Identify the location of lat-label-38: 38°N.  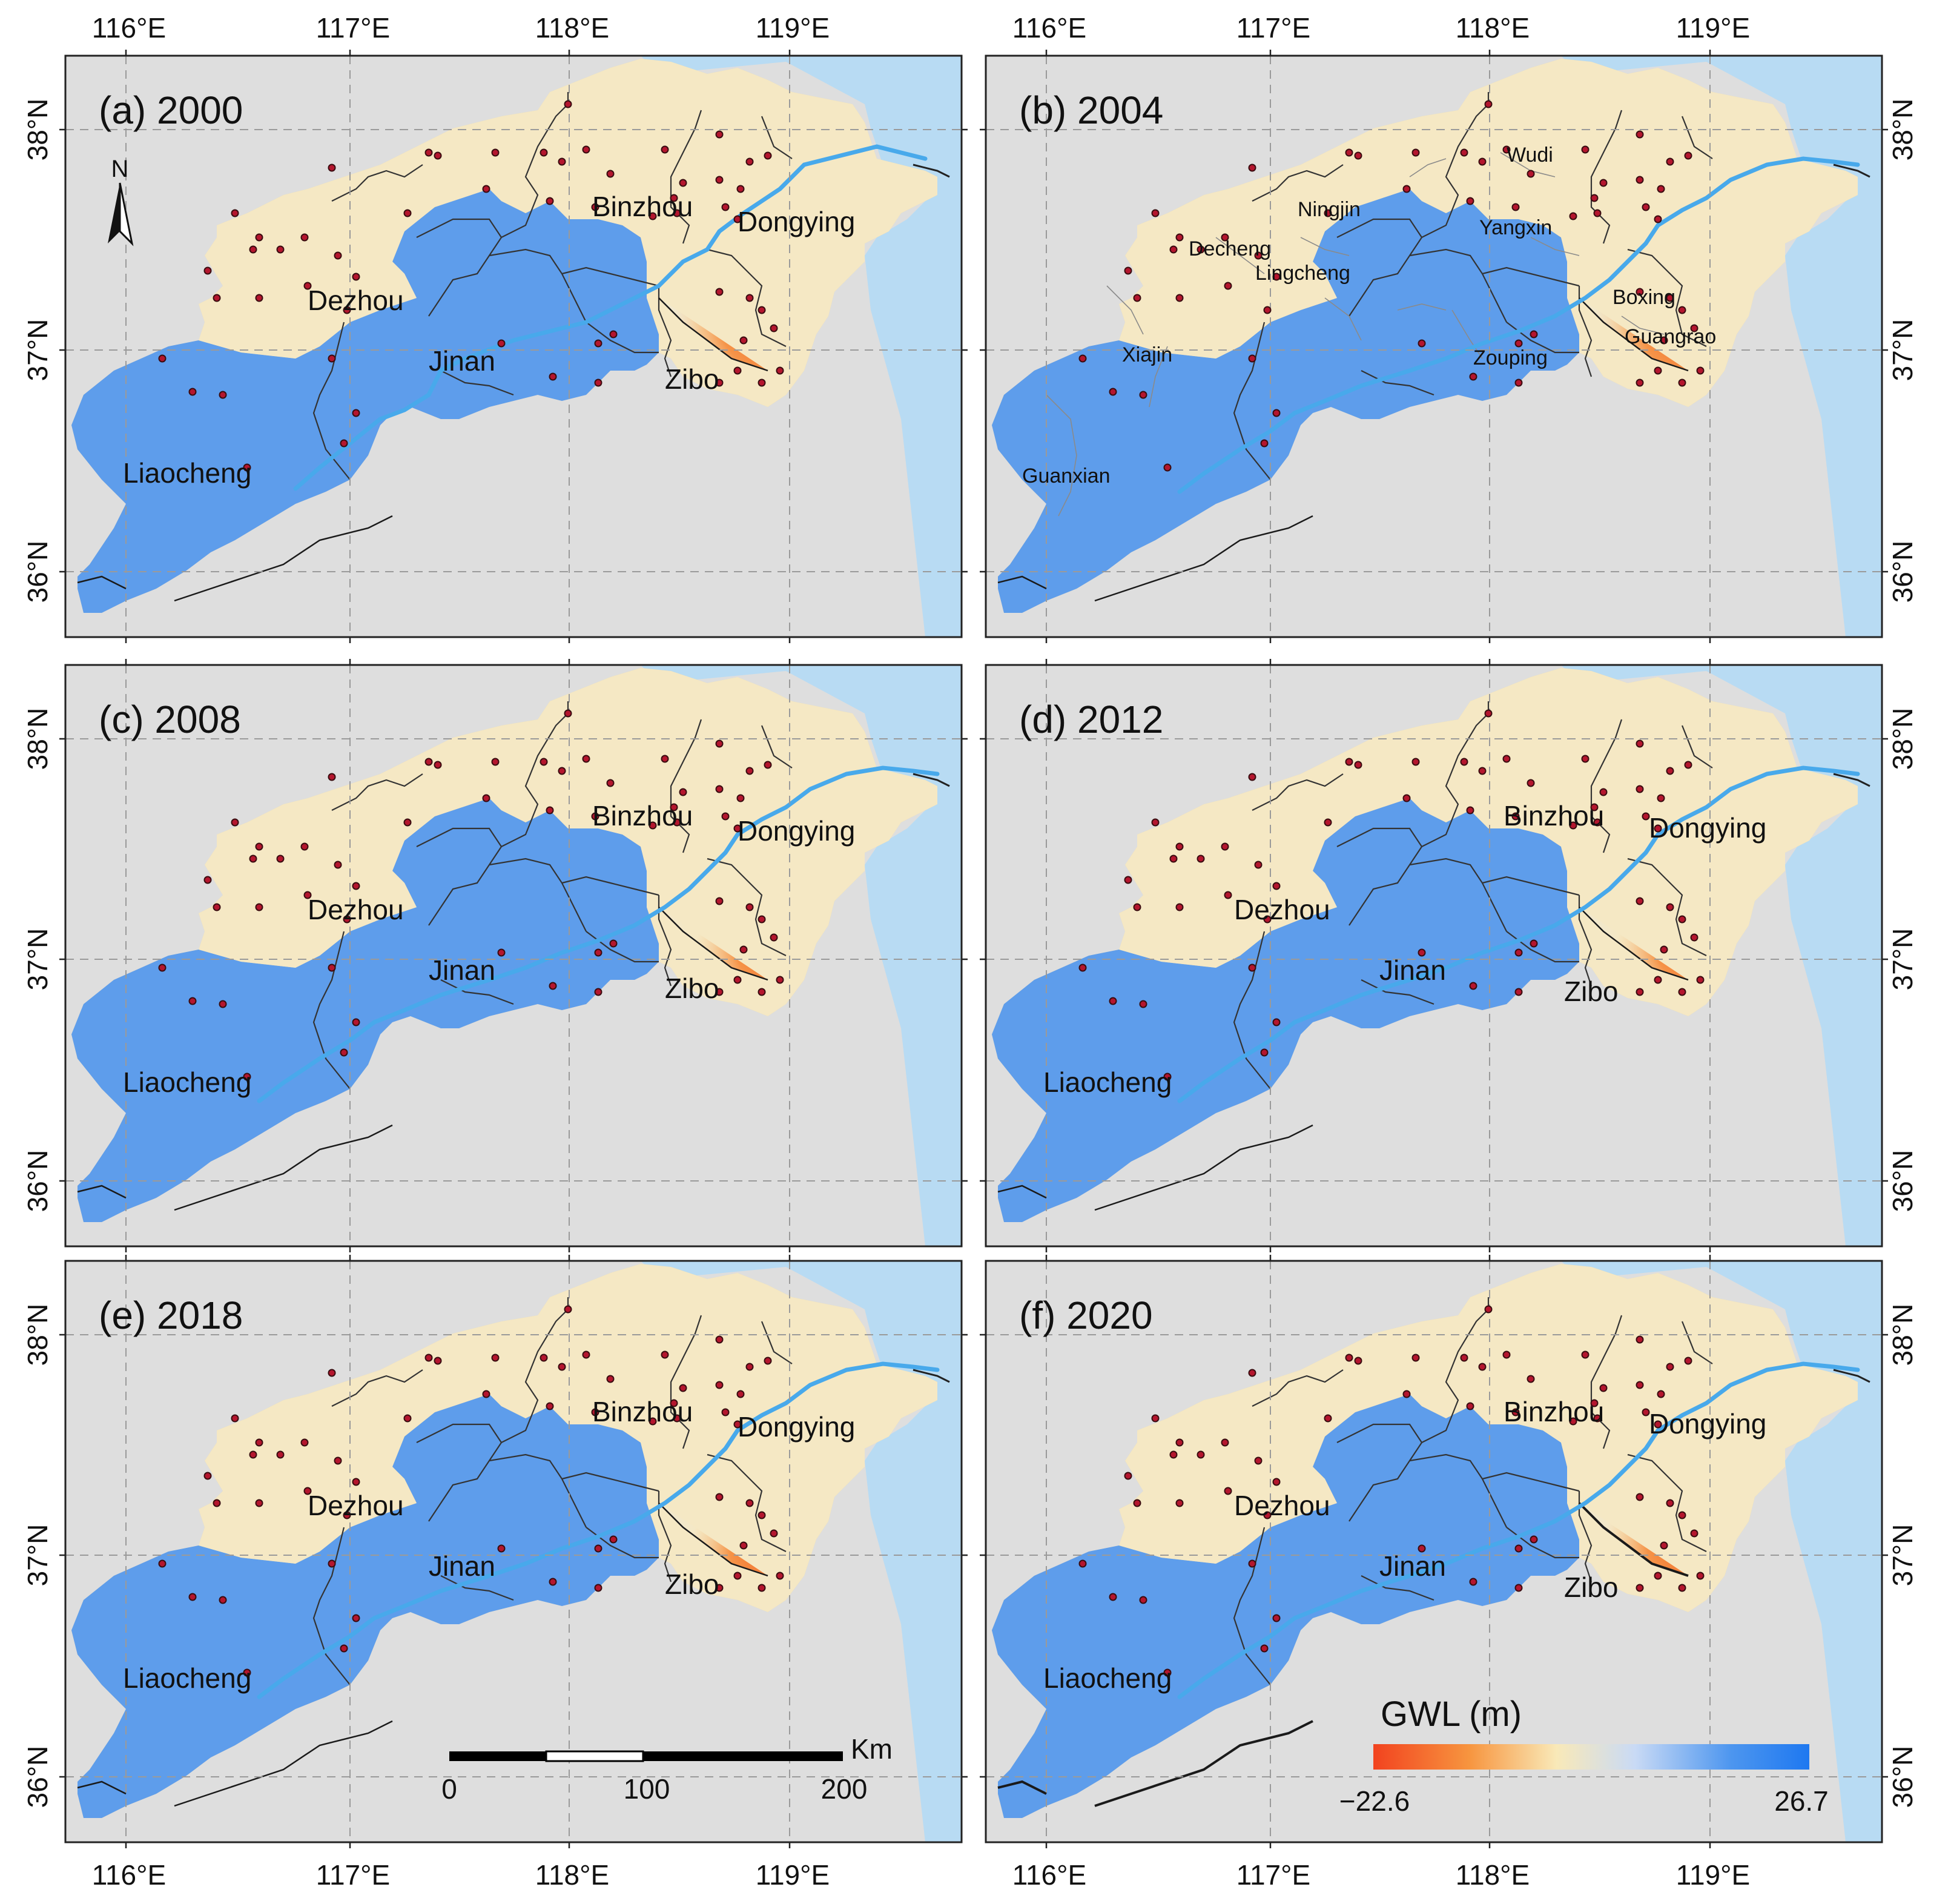
(37, 1335).